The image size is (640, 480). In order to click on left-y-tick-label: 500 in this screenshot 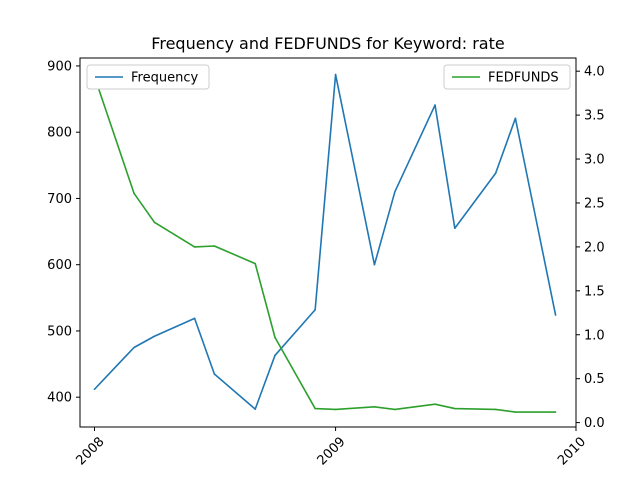, I will do `click(59, 331)`.